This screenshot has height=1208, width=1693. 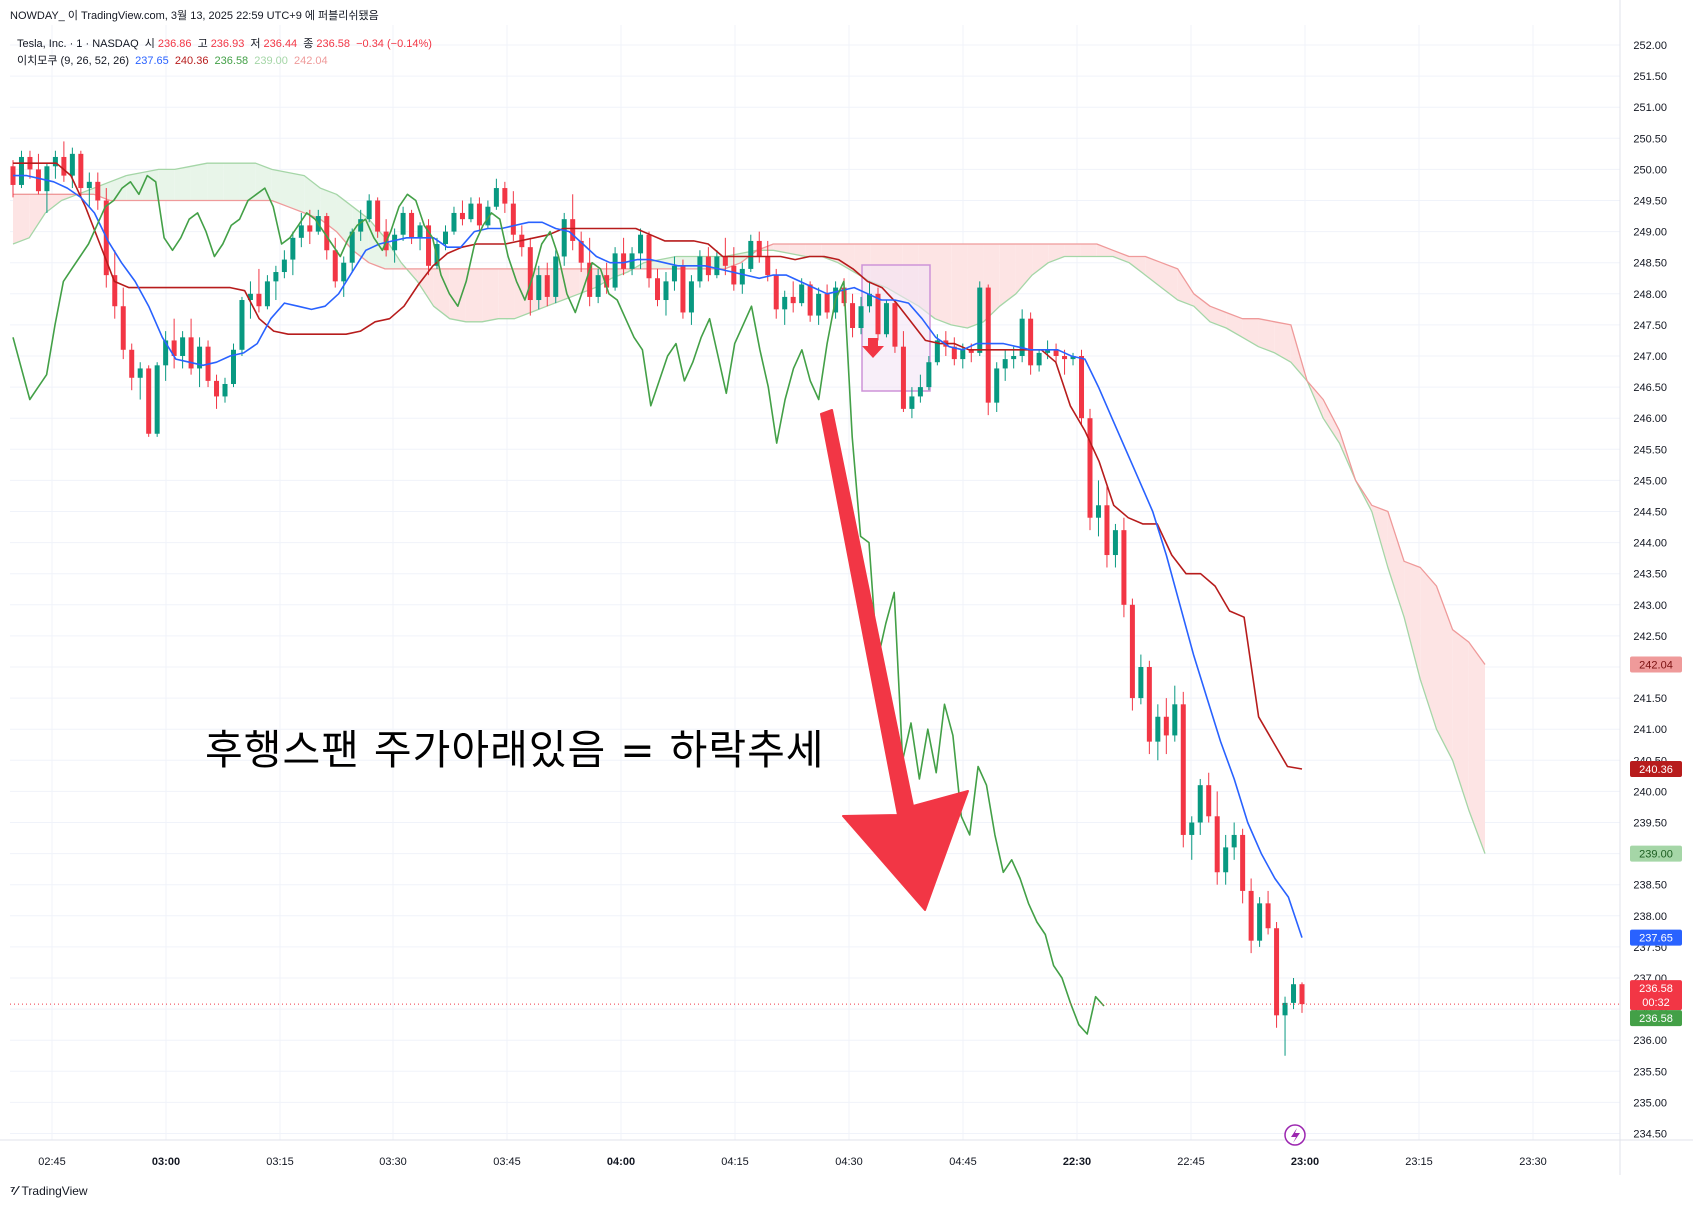 I want to click on y-tick-label: 250.50, so click(x=1650, y=139).